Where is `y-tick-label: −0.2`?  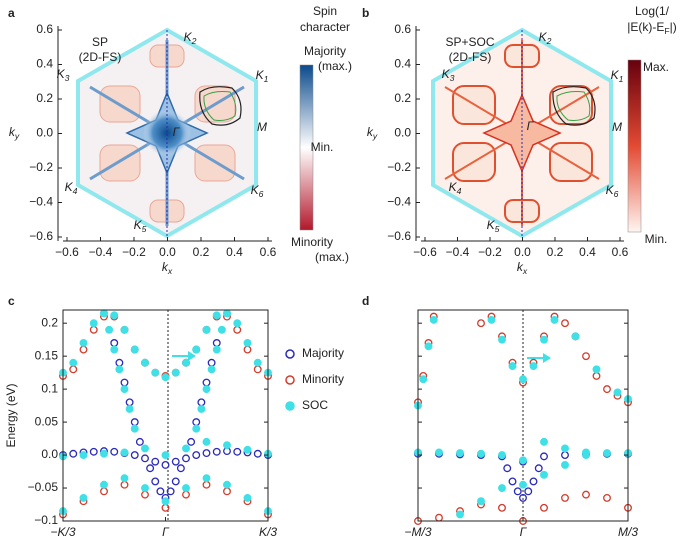 y-tick-label: −0.2 is located at coordinates (399, 167).